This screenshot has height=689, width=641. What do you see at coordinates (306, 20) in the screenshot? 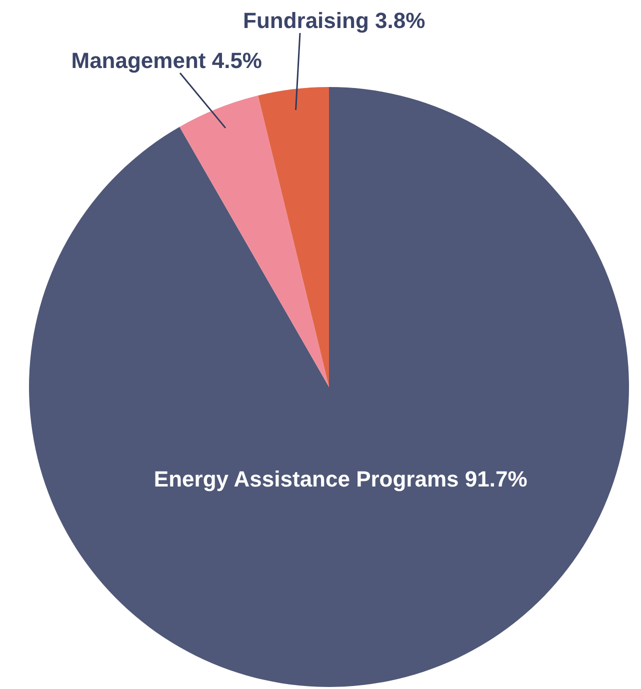
I see `slice-label: Fundraising` at bounding box center [306, 20].